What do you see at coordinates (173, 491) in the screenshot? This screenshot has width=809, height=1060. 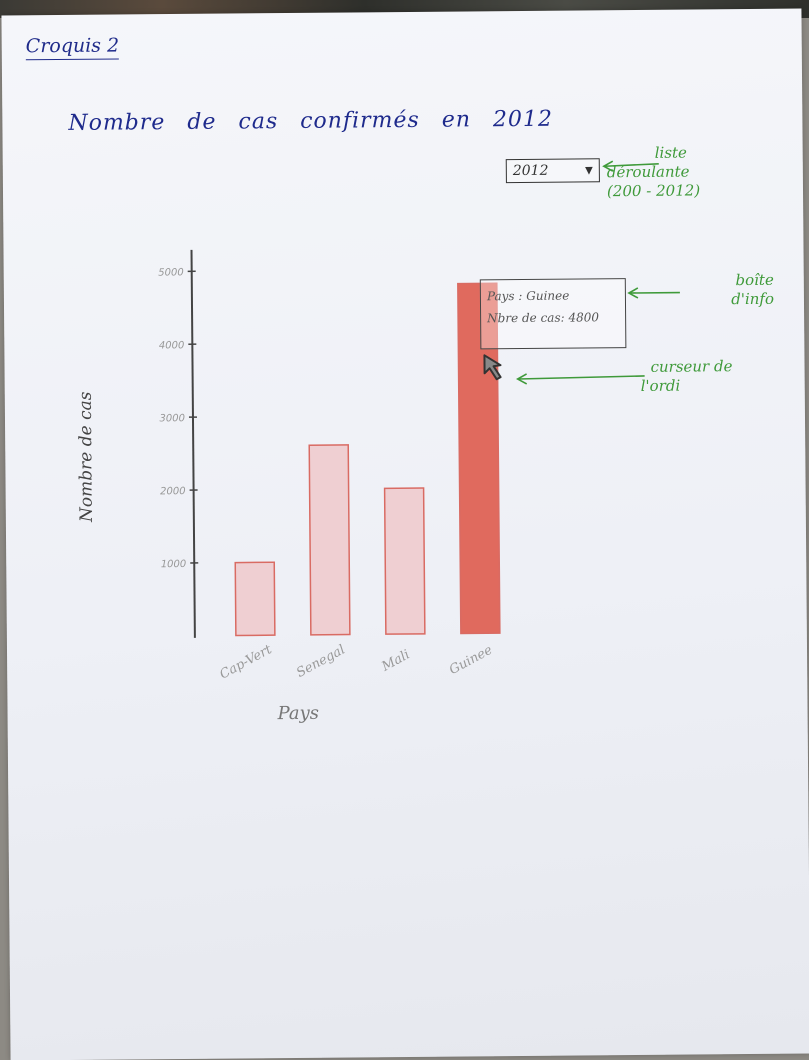 I see `y-tick-label: 2000` at bounding box center [173, 491].